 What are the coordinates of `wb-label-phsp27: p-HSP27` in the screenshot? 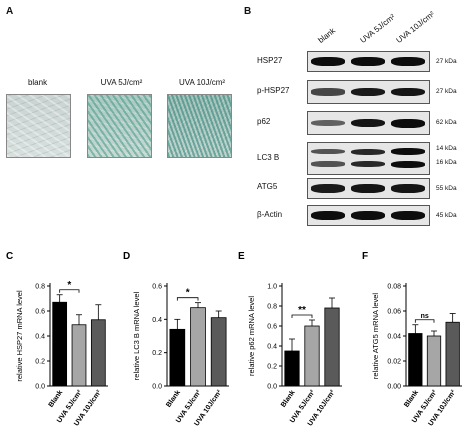 It's located at (273, 90).